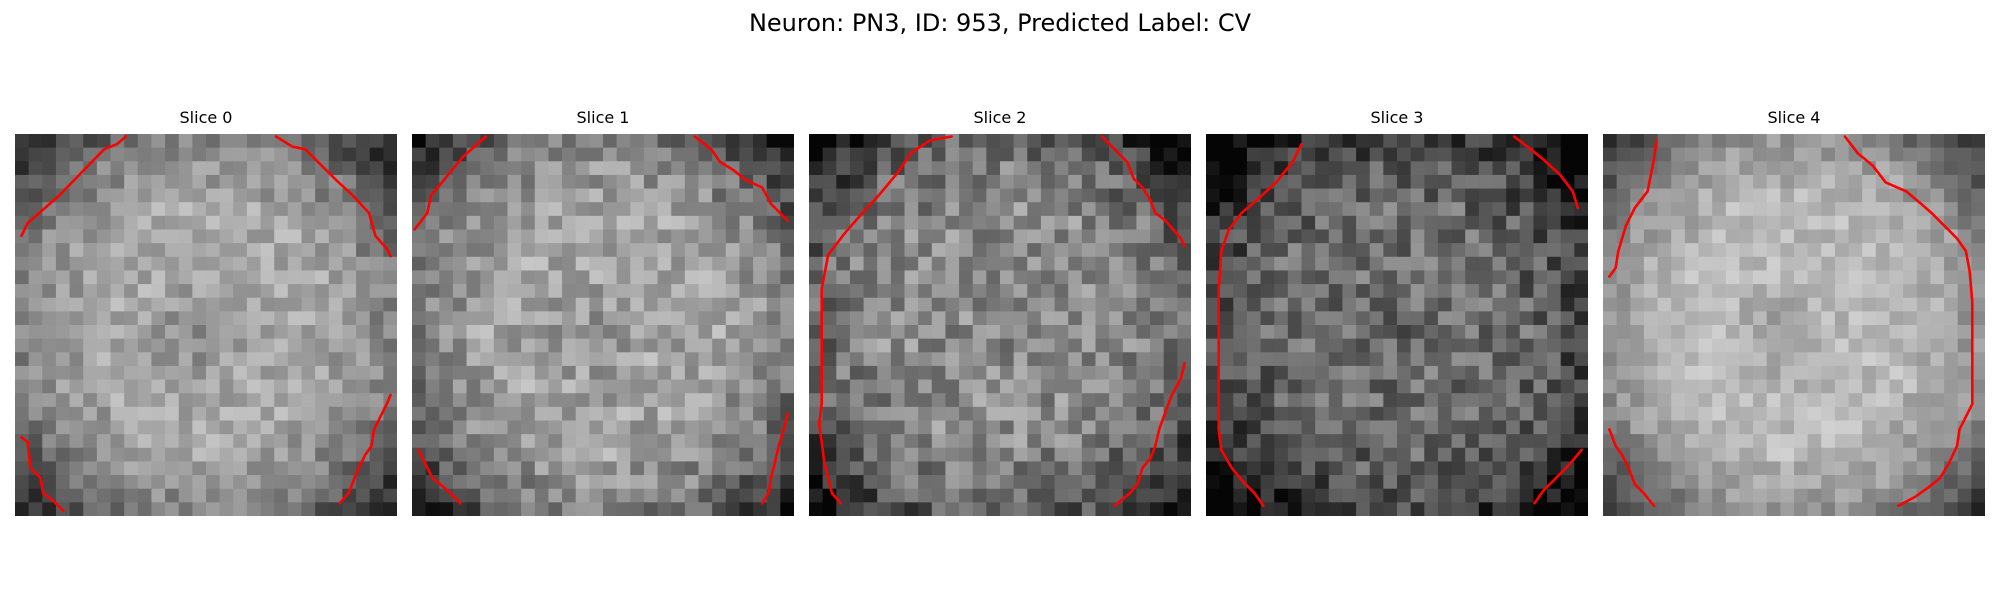 The image size is (2000, 600). I want to click on slice-panel-2: Slice 2, so click(1000, 313).